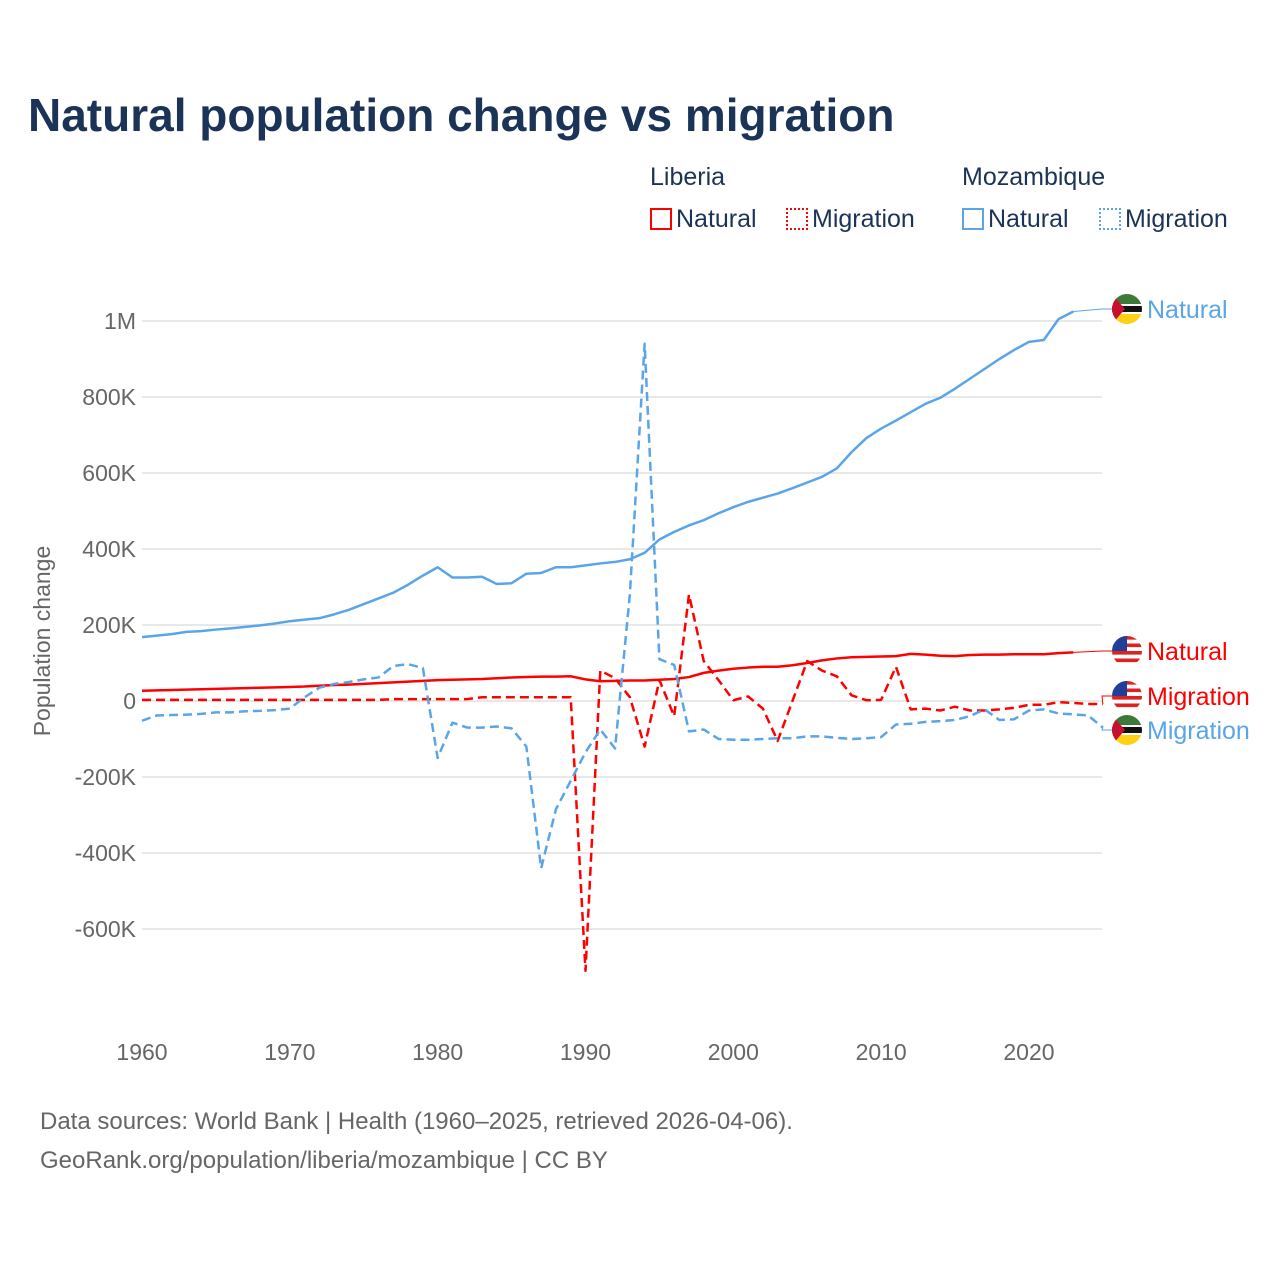 Image resolution: width=1280 pixels, height=1280 pixels. I want to click on x-tick-label: 2000, so click(733, 1052).